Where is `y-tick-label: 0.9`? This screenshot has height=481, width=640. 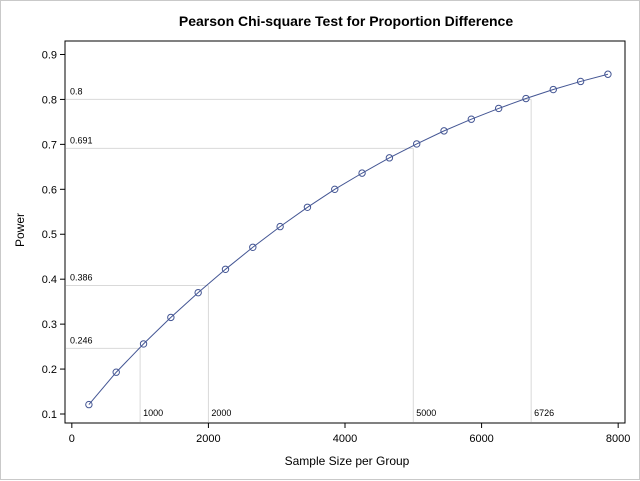 y-tick-label: 0.9 is located at coordinates (49, 55).